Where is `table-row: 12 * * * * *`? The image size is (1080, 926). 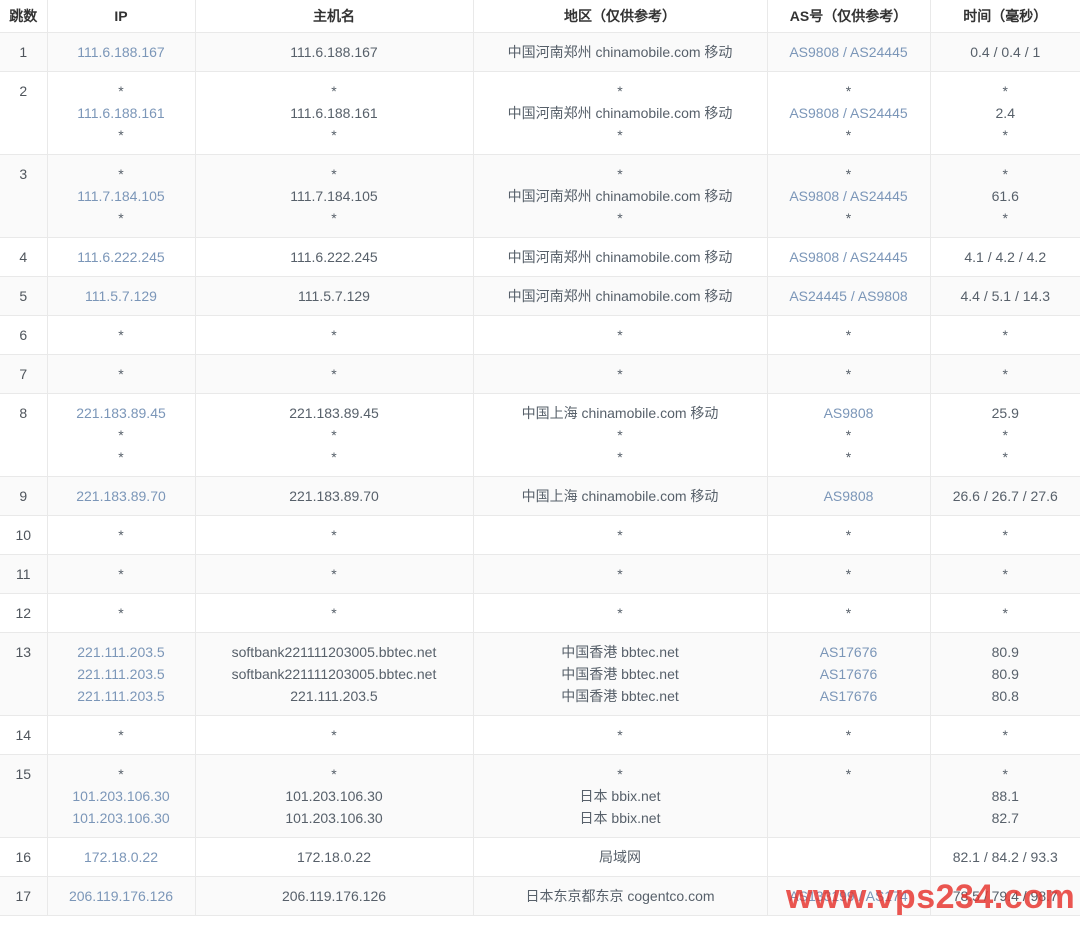 table-row: 12 * * * * * is located at coordinates (540, 613).